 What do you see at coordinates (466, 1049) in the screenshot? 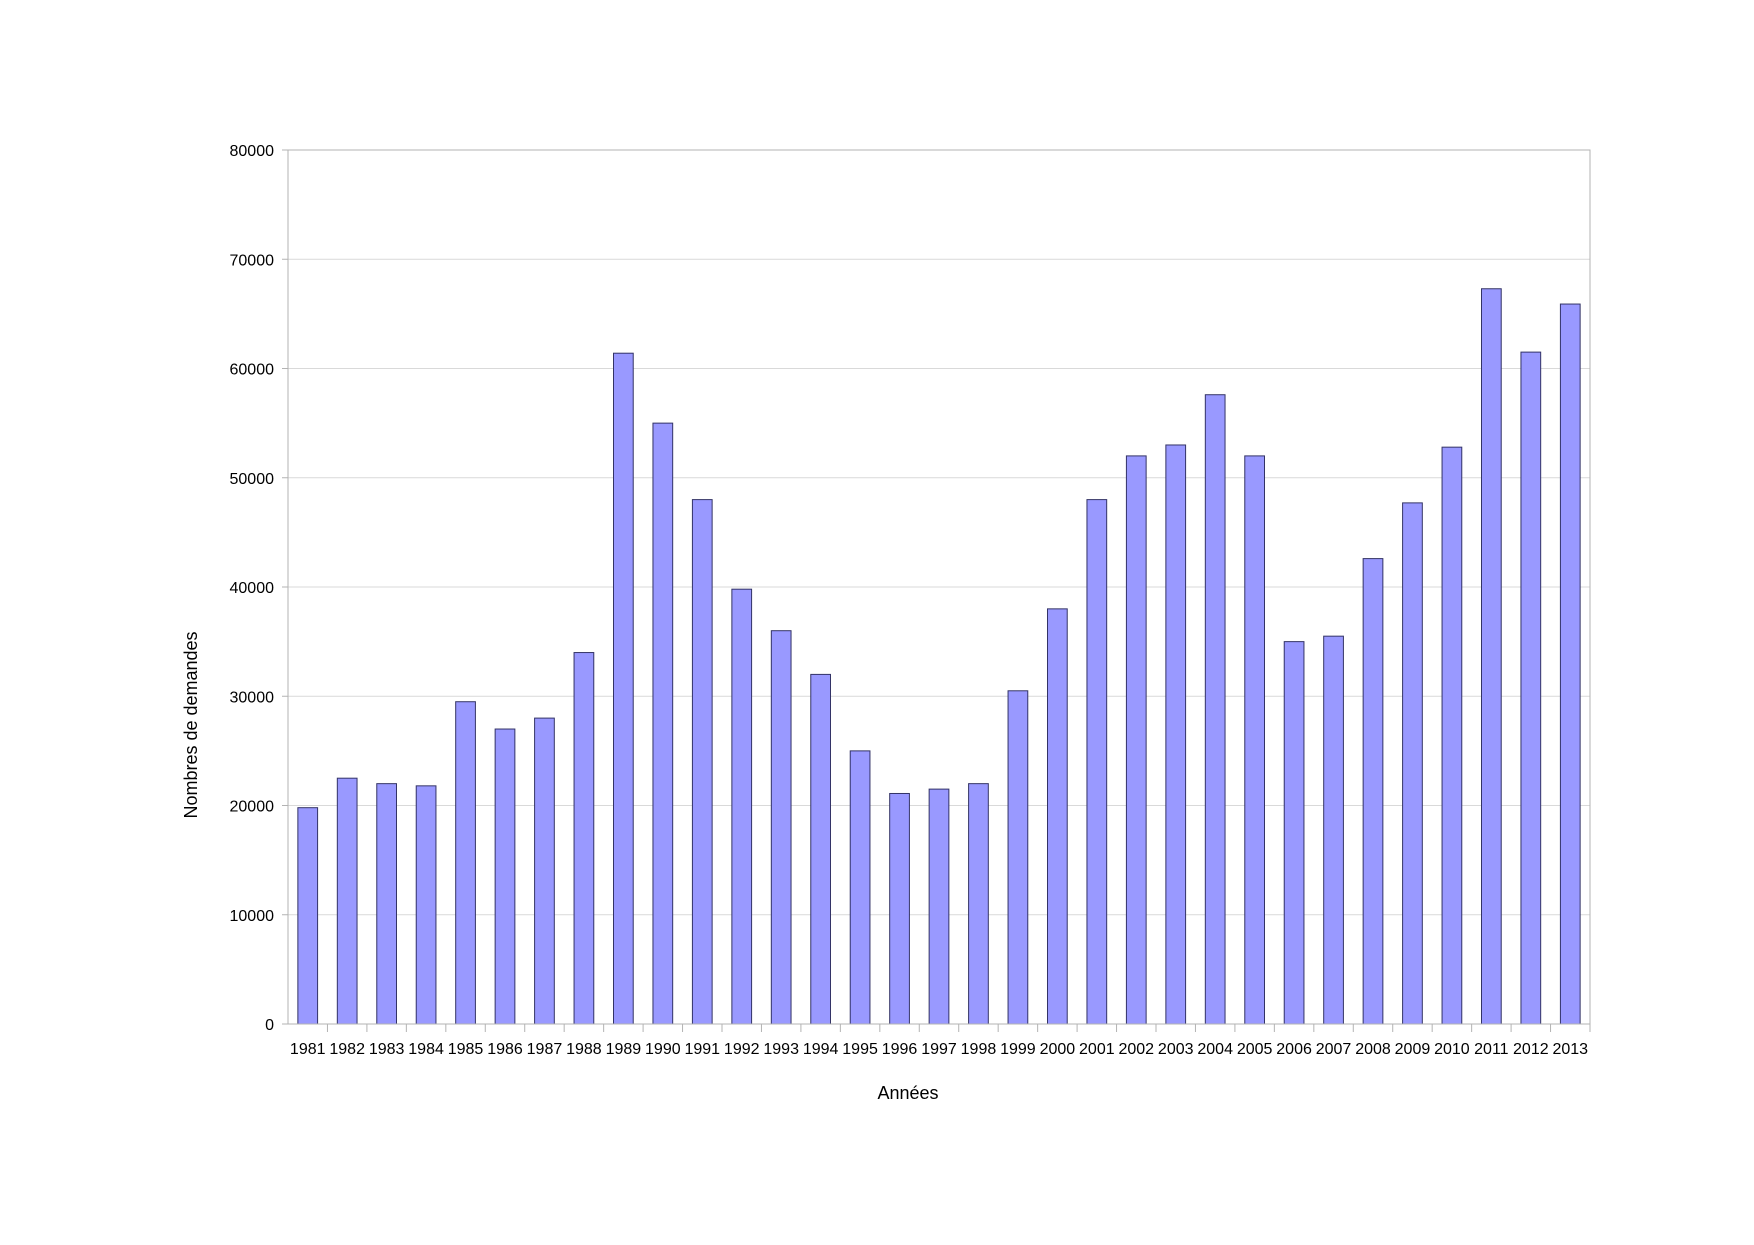
I see `x-tick-label-1985: 1985` at bounding box center [466, 1049].